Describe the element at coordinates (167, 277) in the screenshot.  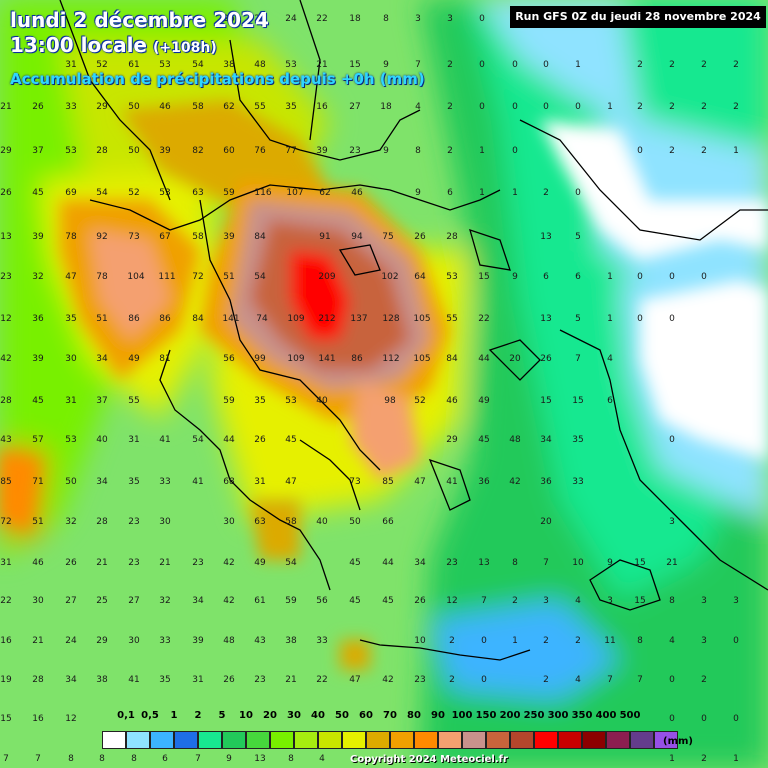
I see `map-value: 111` at that location.